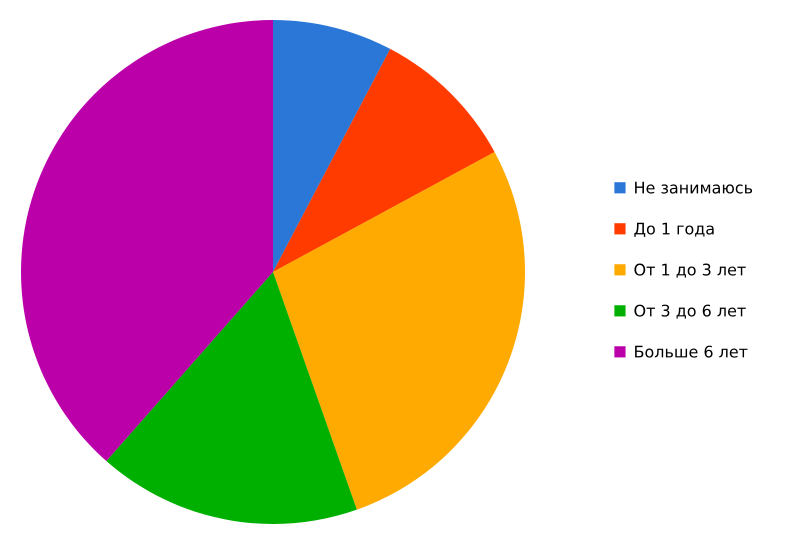 The image size is (800, 542). What do you see at coordinates (693, 188) in the screenshot?
I see `legend-label: Не занимаюсь` at bounding box center [693, 188].